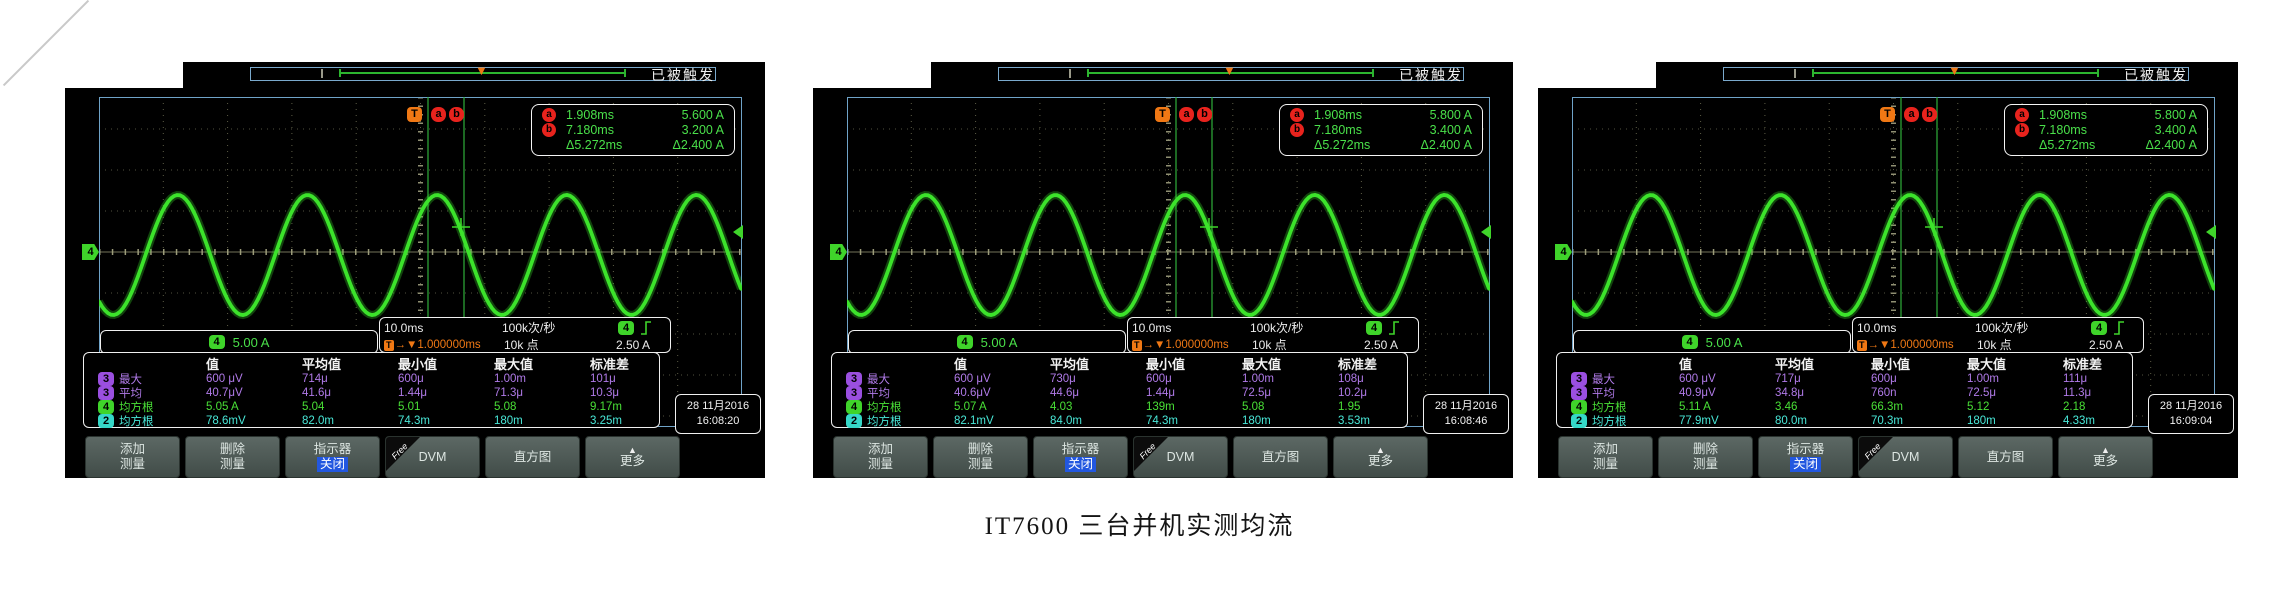 The width and height of the screenshot is (2279, 612). What do you see at coordinates (2002, 328) in the screenshot?
I see `sample-rate-value: 100k次/秒` at bounding box center [2002, 328].